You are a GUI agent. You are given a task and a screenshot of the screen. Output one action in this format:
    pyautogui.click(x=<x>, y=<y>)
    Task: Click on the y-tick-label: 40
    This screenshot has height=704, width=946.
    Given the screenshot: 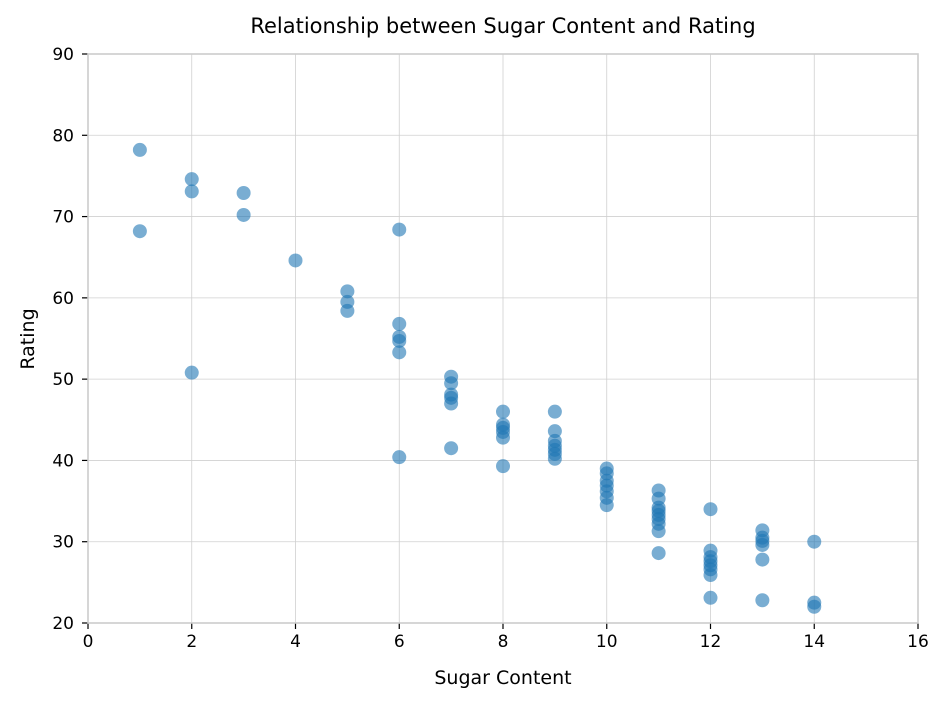 What is the action you would take?
    pyautogui.click(x=63, y=461)
    